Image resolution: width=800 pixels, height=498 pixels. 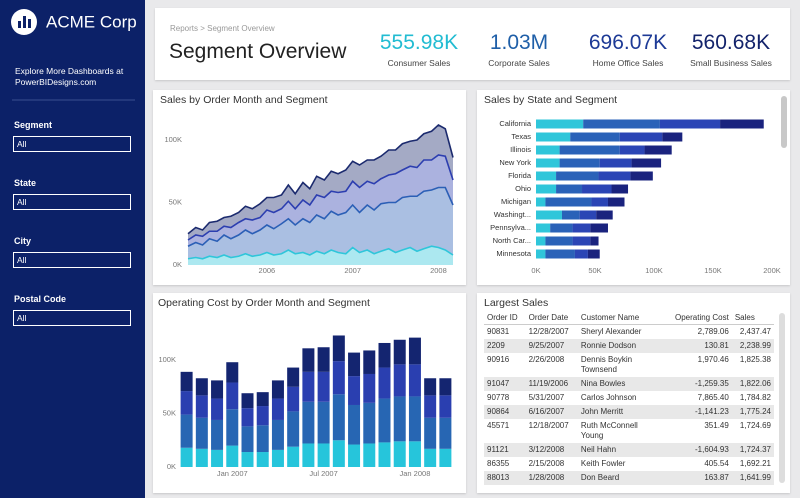 I want to click on table-cell: Sheryl Alexander, so click(x=611, y=331).